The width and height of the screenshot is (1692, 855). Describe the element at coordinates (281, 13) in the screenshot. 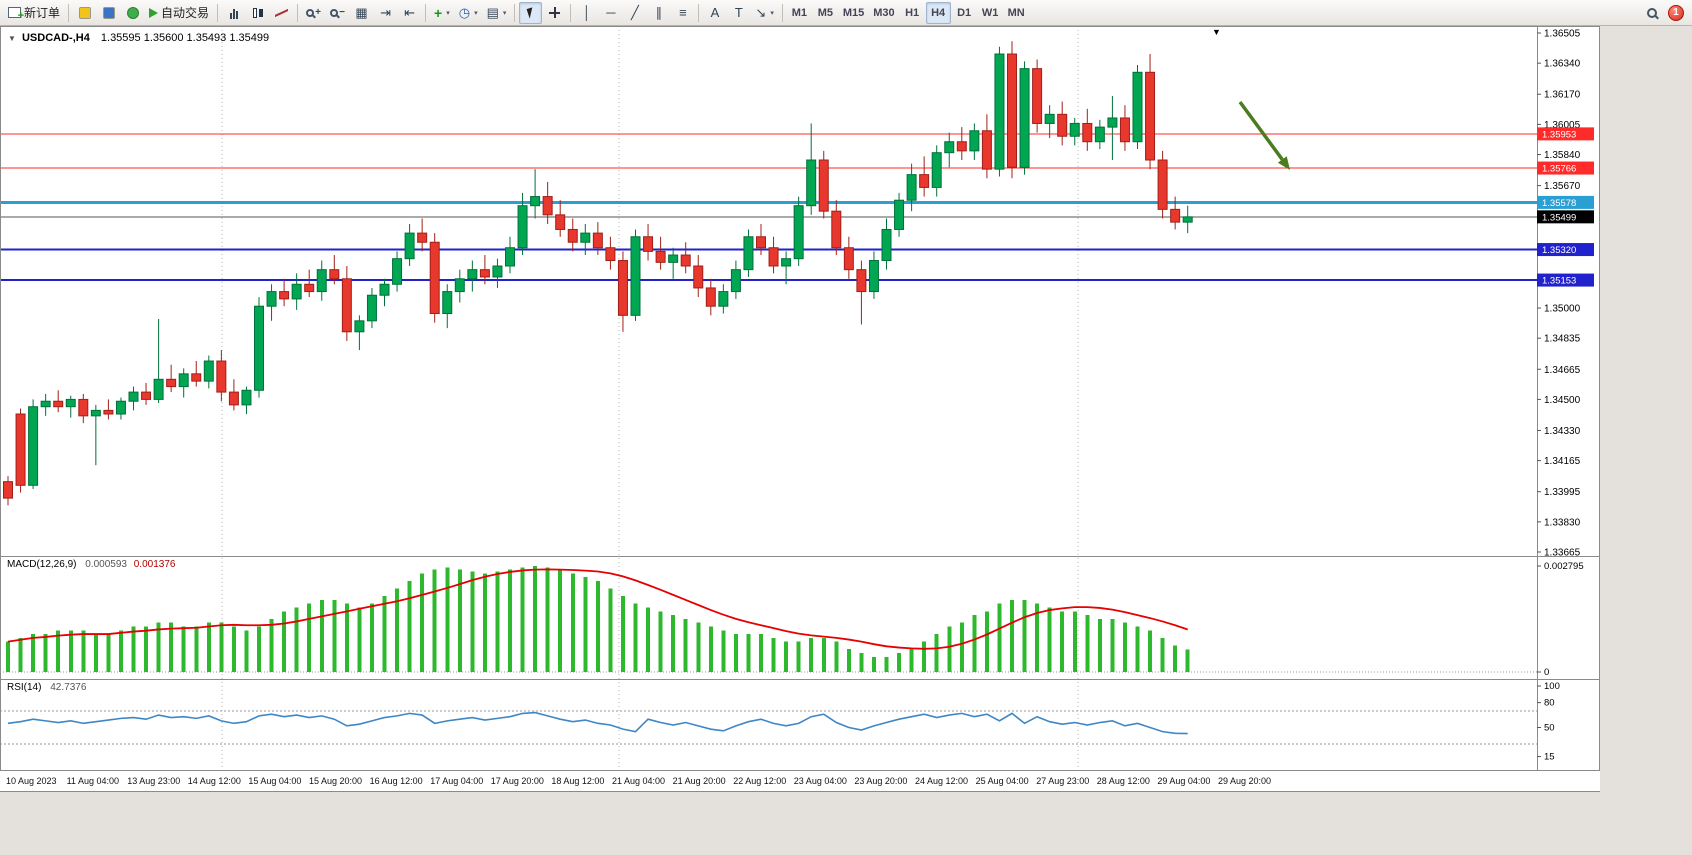

I see `line-chart-button` at that location.